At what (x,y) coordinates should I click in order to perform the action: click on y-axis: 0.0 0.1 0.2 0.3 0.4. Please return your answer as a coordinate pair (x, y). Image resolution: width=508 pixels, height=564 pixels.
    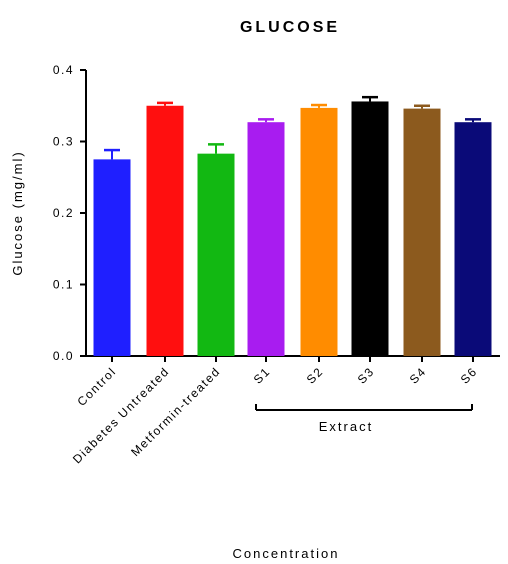
    Looking at the image, I should click on (70, 213).